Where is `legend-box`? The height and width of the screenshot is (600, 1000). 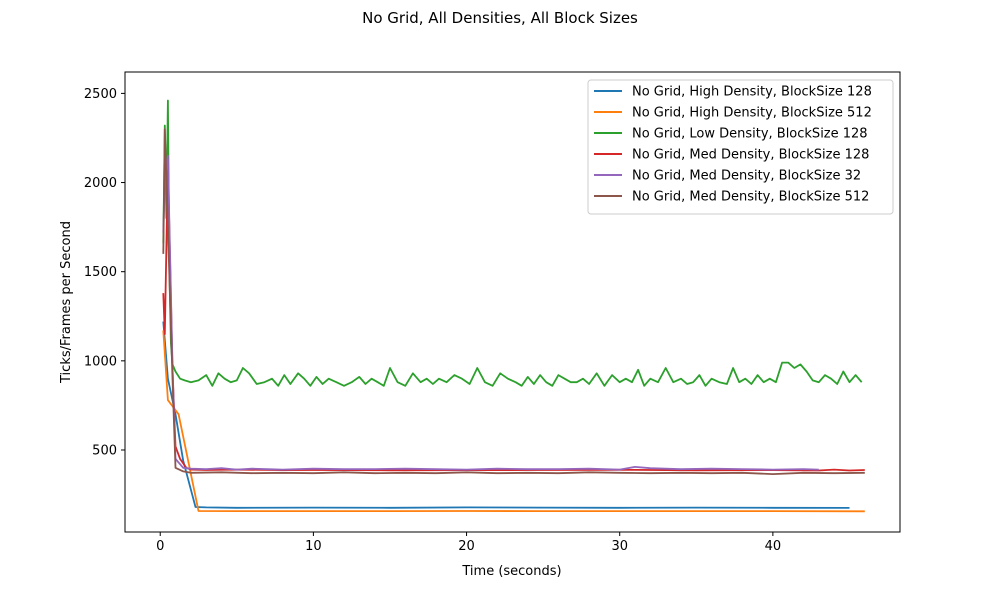 legend-box is located at coordinates (740, 147).